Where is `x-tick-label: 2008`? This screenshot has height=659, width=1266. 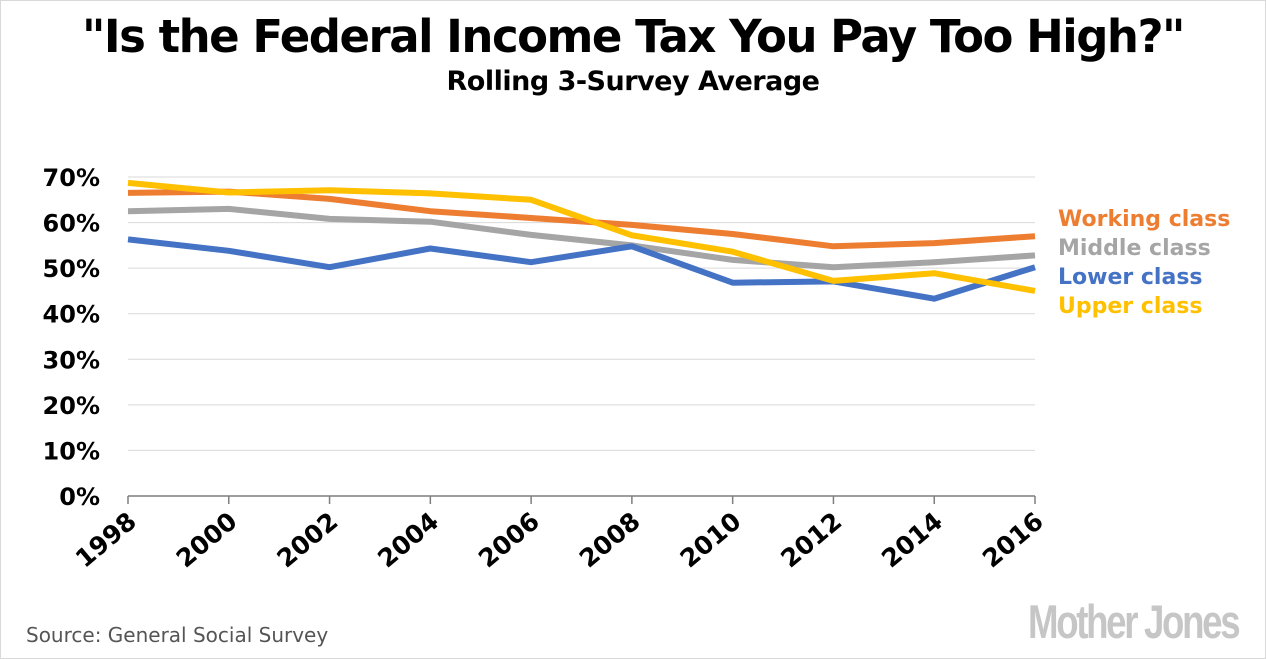 x-tick-label: 2008 is located at coordinates (610, 539).